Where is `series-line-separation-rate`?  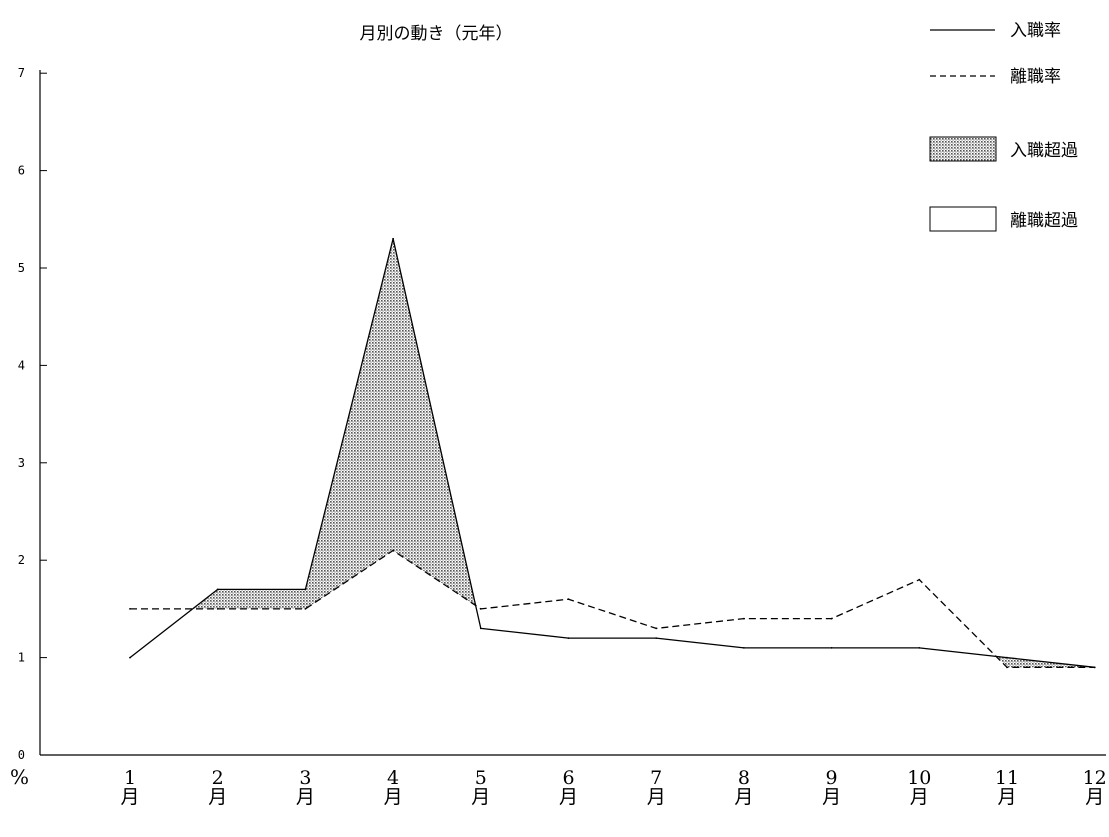 series-line-separation-rate is located at coordinates (612, 608).